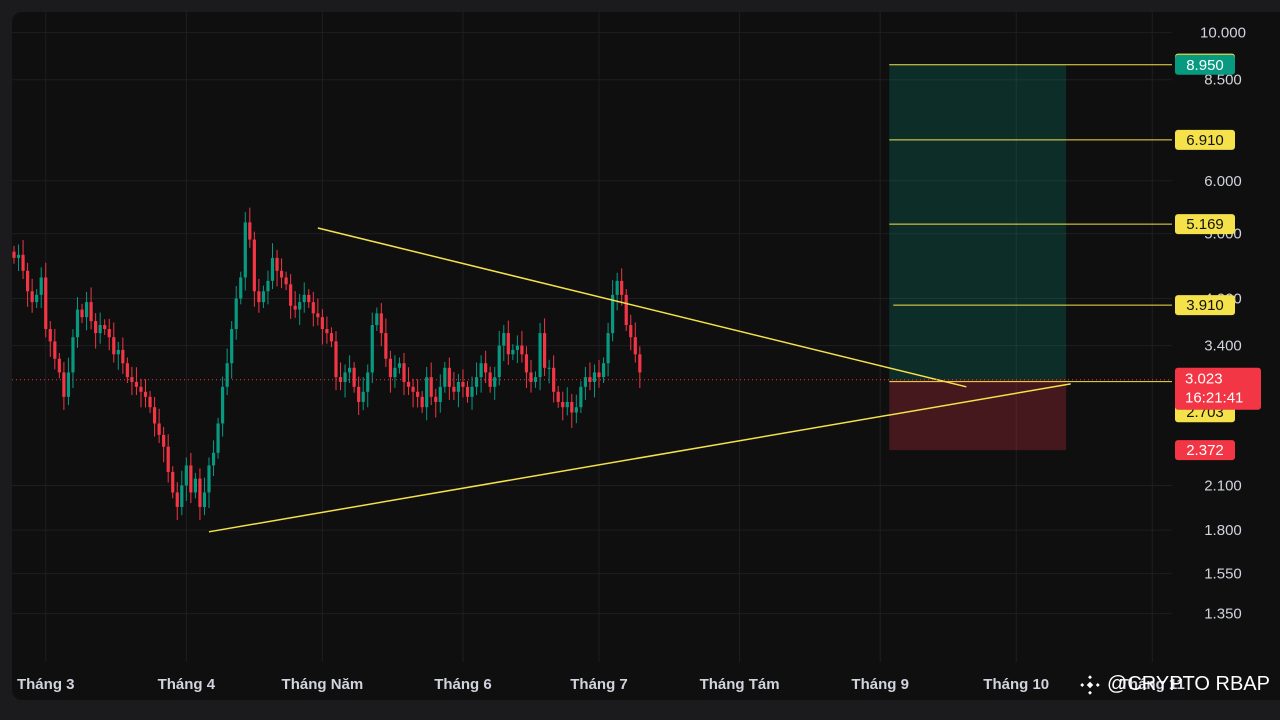 The image size is (1280, 720). I want to click on countdown-label: 16:21:41, so click(1214, 398).